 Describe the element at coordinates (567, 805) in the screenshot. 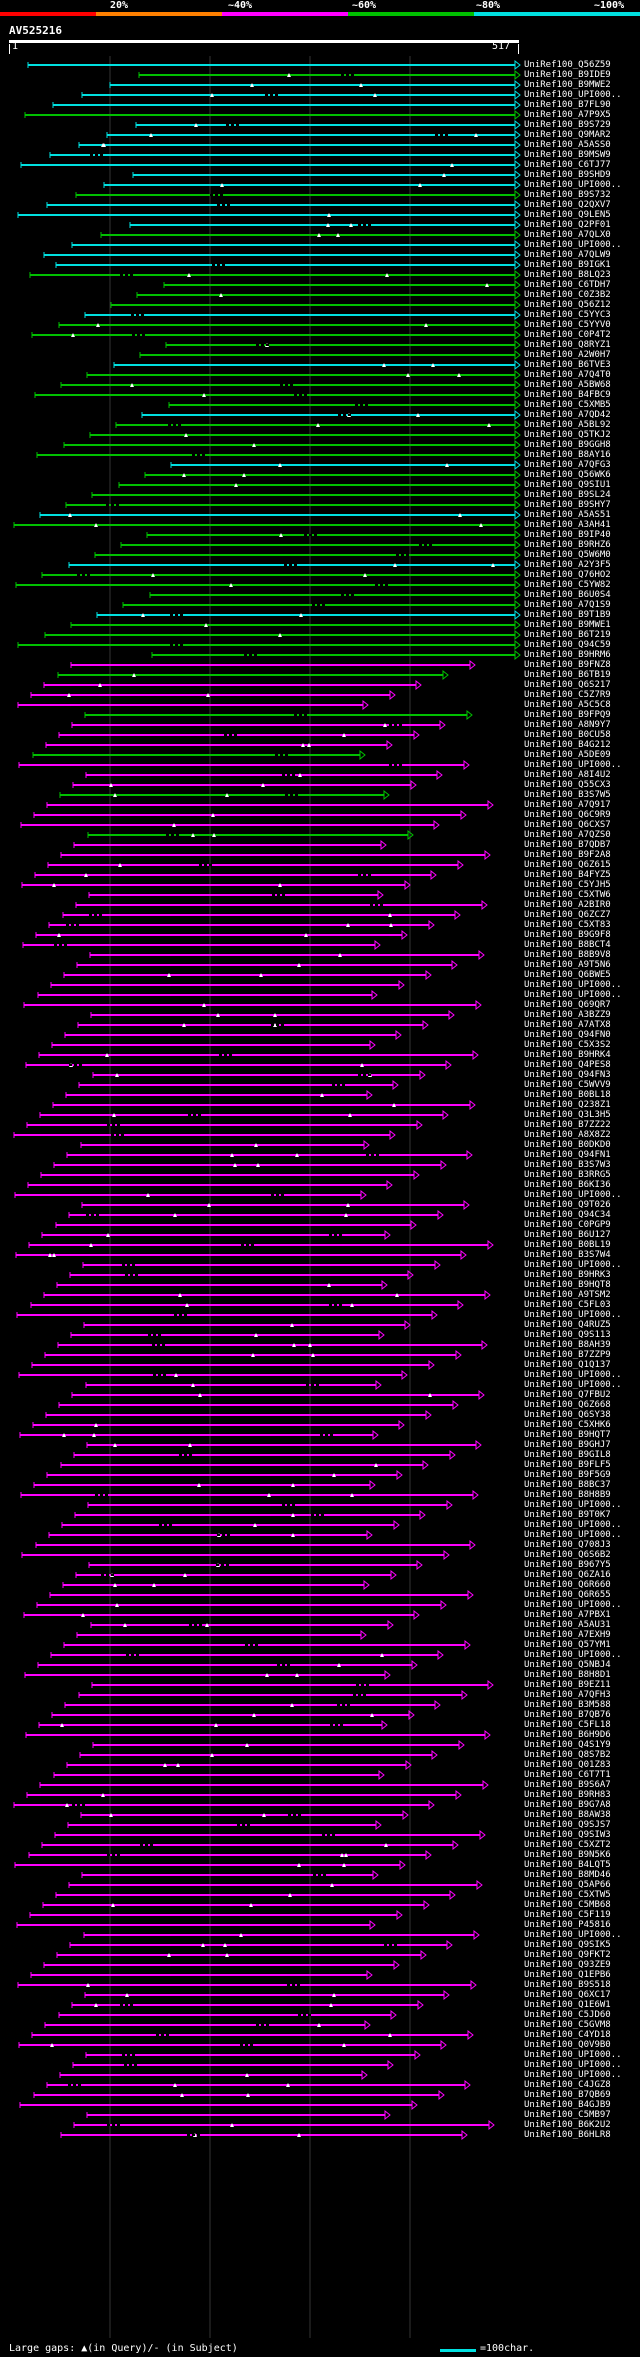

I see `hit-label-link: UniRef100_A7Q917` at that location.